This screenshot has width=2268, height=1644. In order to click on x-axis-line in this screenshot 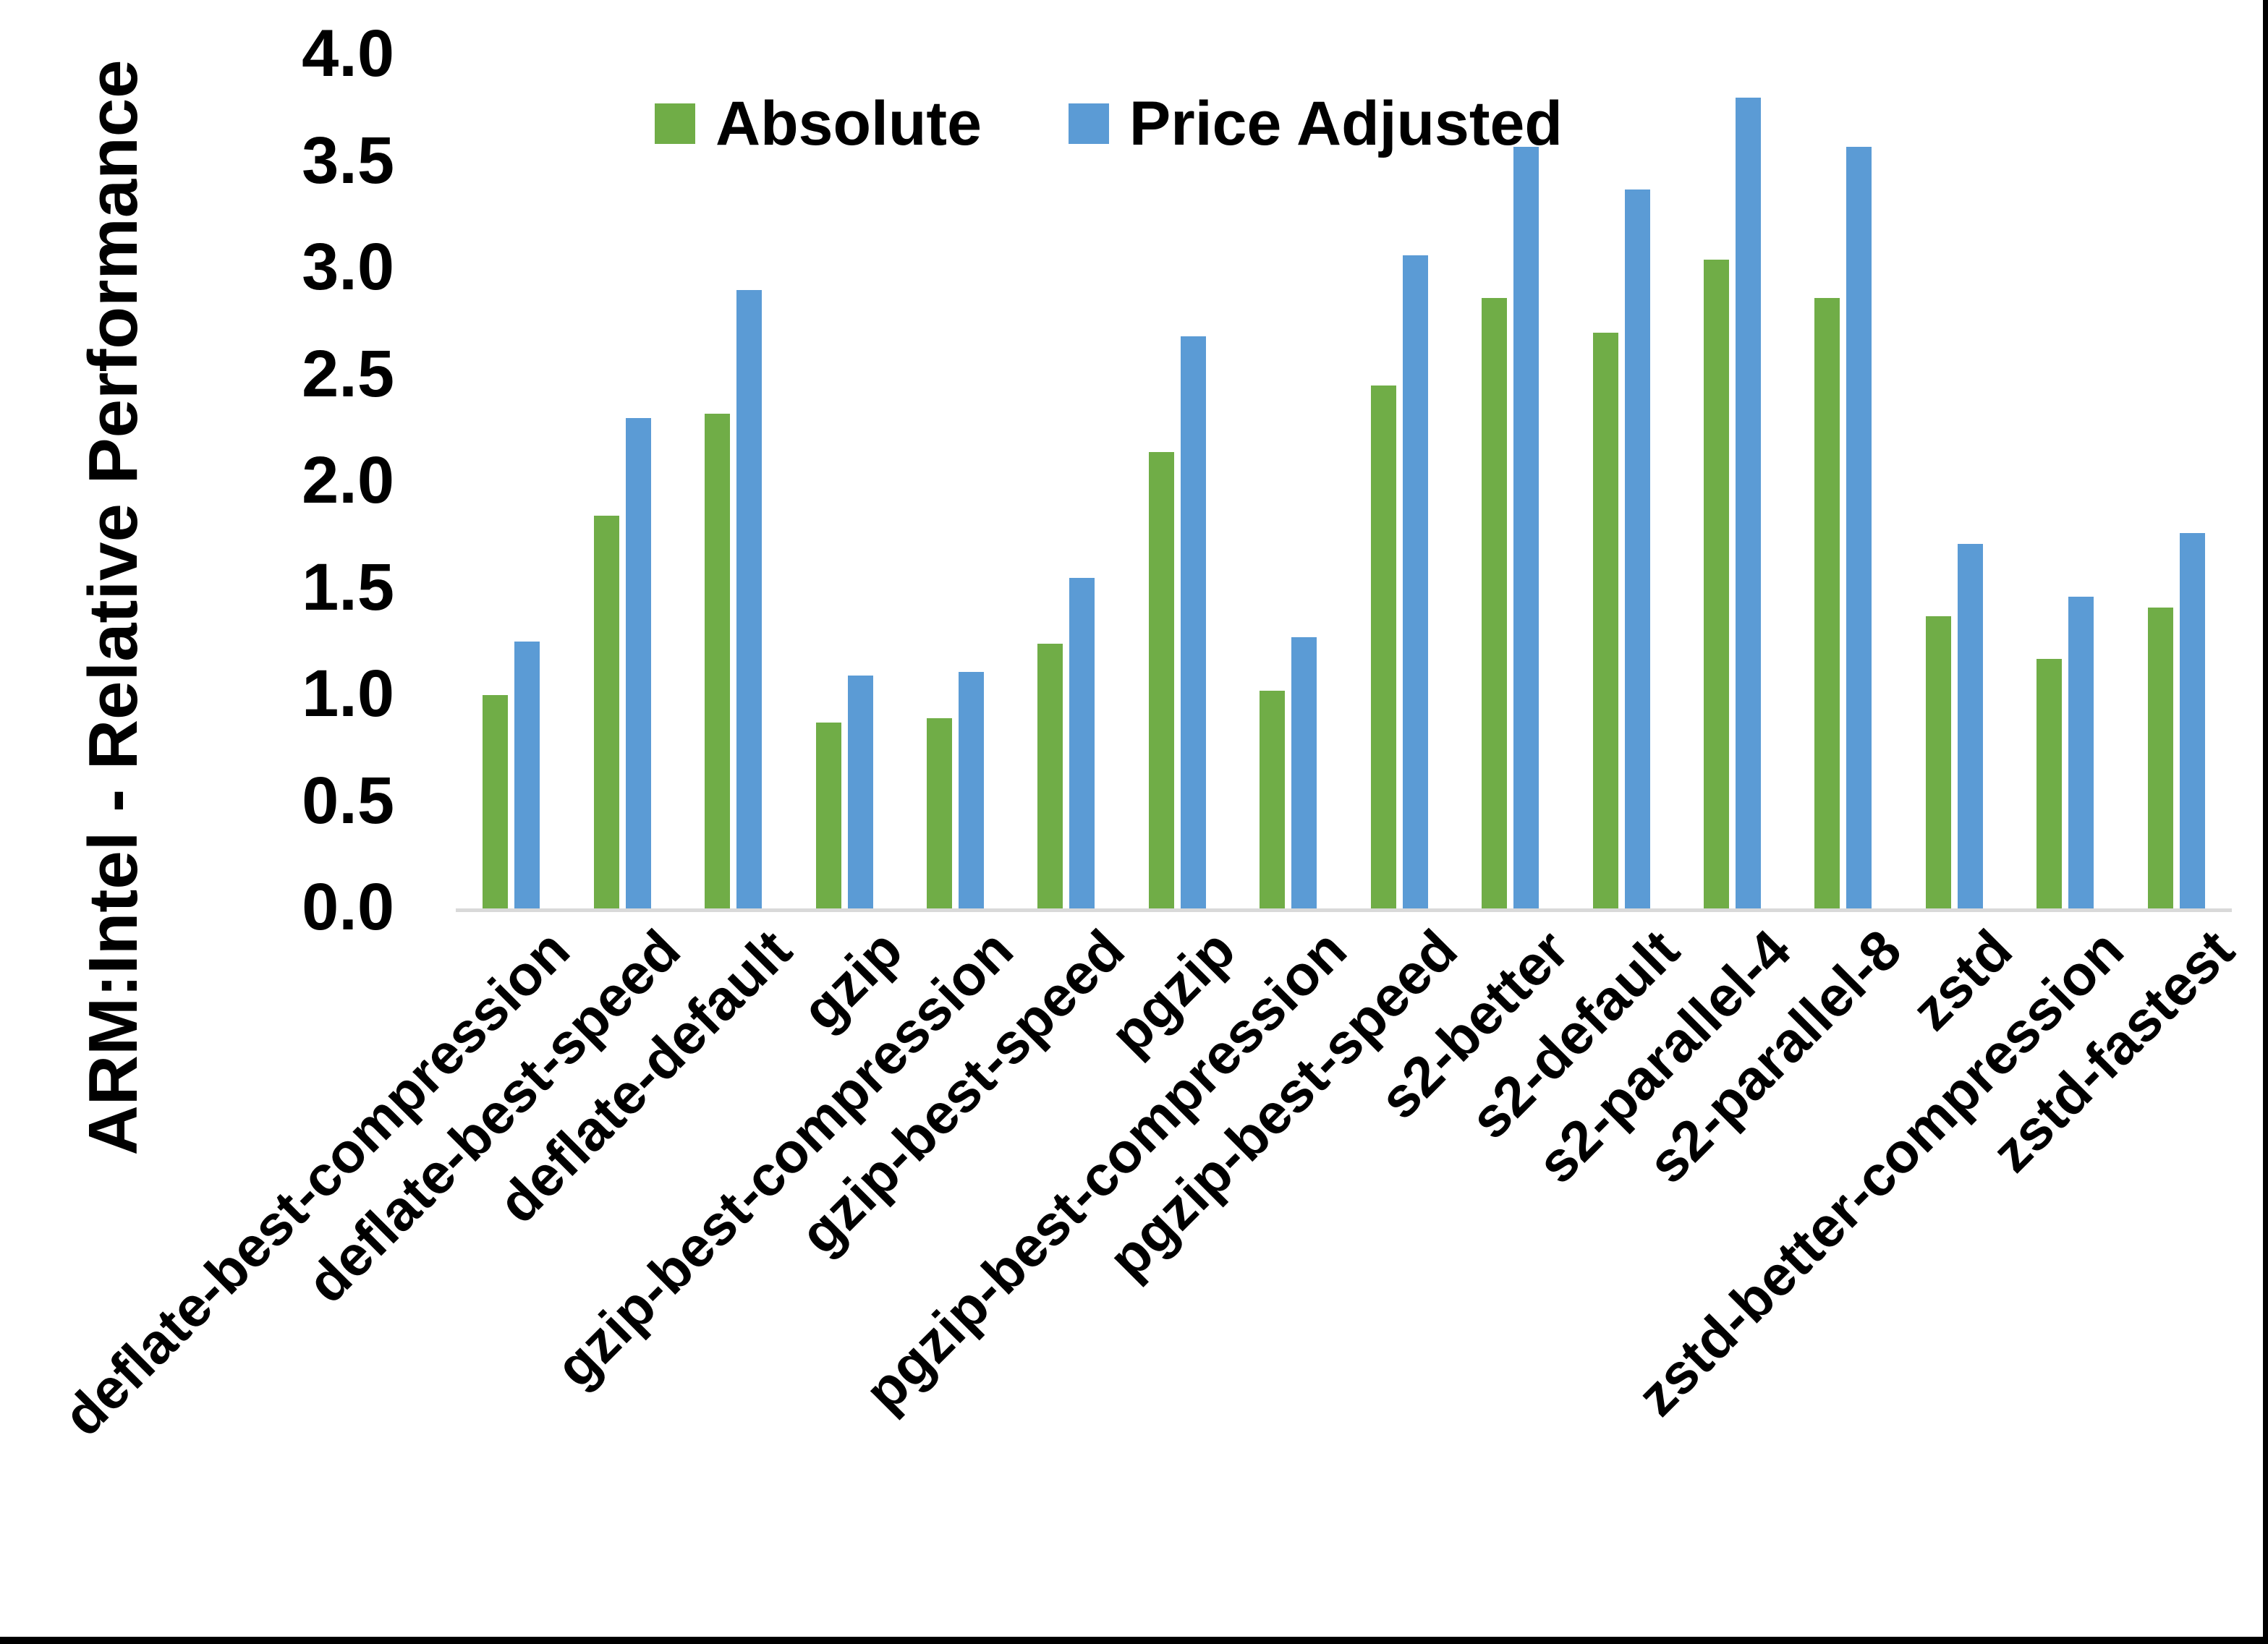, I will do `click(1344, 910)`.